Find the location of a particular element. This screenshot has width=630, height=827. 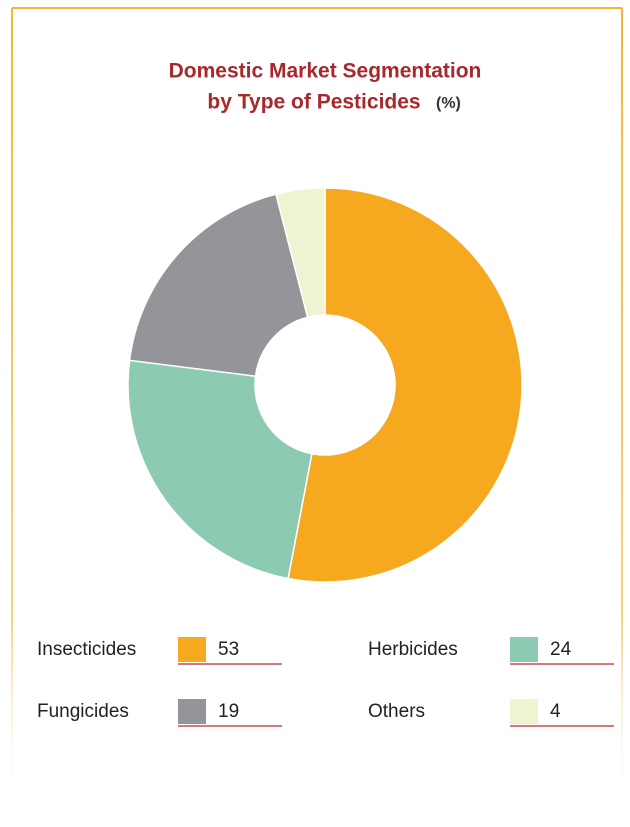

chart-unit: (%) is located at coordinates (448, 103).